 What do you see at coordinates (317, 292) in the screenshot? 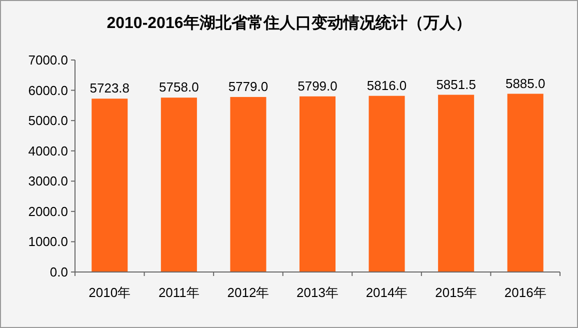
I see `x-tick-label: 2013年` at bounding box center [317, 292].